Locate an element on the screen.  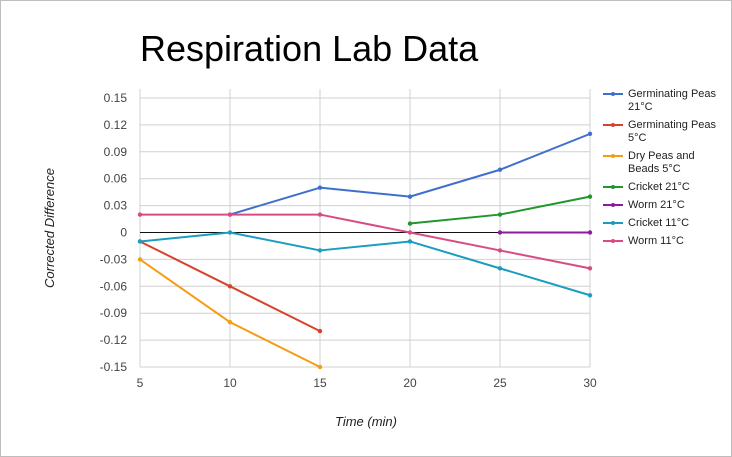
legend-item: Worm 21°C is located at coordinates (665, 205).